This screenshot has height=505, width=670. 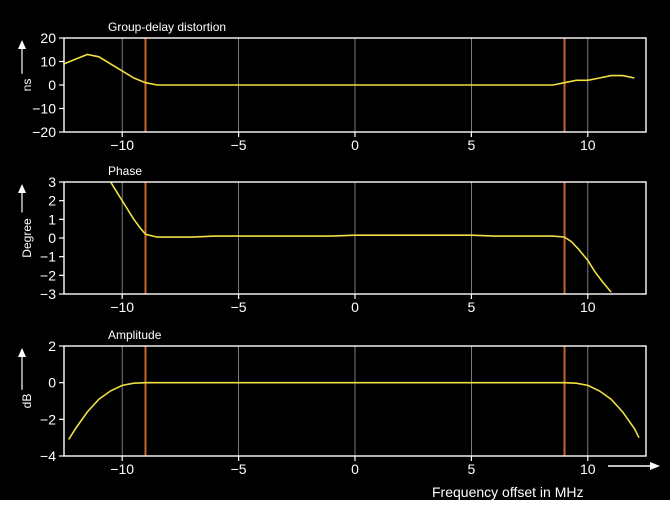 What do you see at coordinates (507, 492) in the screenshot?
I see `x-axis-label: Frequency offset in MHz` at bounding box center [507, 492].